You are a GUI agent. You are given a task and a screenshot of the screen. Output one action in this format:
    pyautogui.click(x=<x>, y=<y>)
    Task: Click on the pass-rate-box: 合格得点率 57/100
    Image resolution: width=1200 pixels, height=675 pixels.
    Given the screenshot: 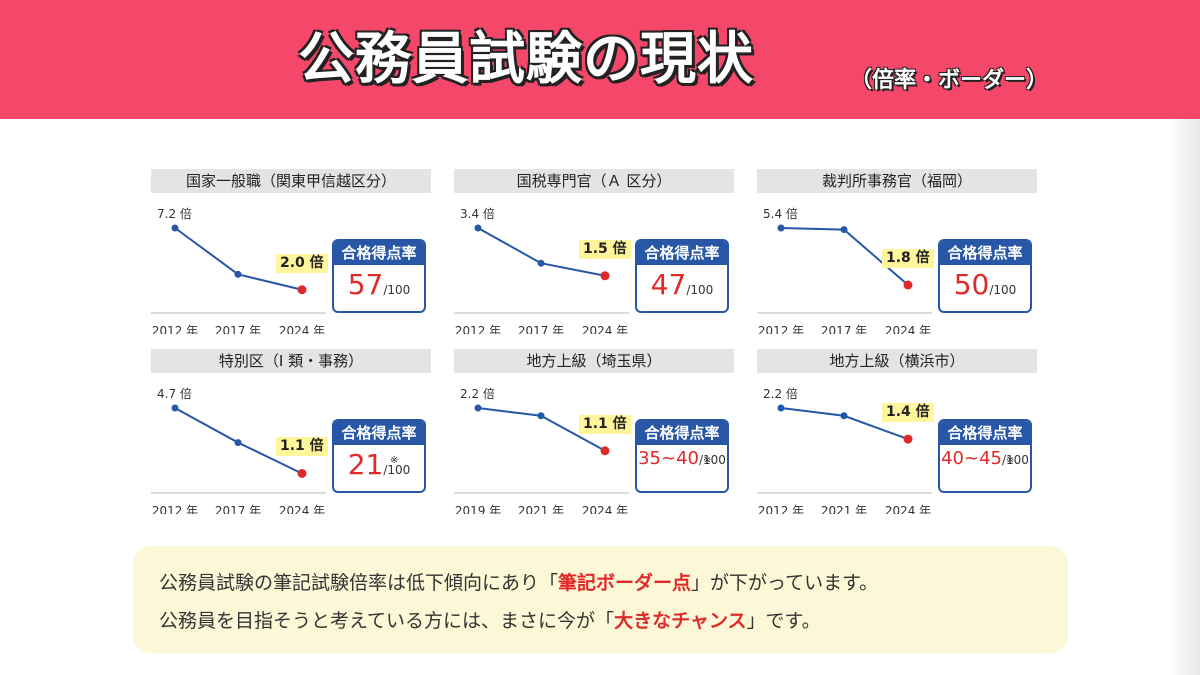 What is the action you would take?
    pyautogui.click(x=379, y=276)
    